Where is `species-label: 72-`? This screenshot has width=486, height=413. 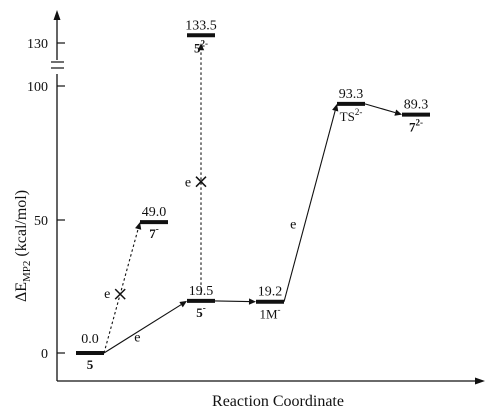 species-label: 72- is located at coordinates (416, 126).